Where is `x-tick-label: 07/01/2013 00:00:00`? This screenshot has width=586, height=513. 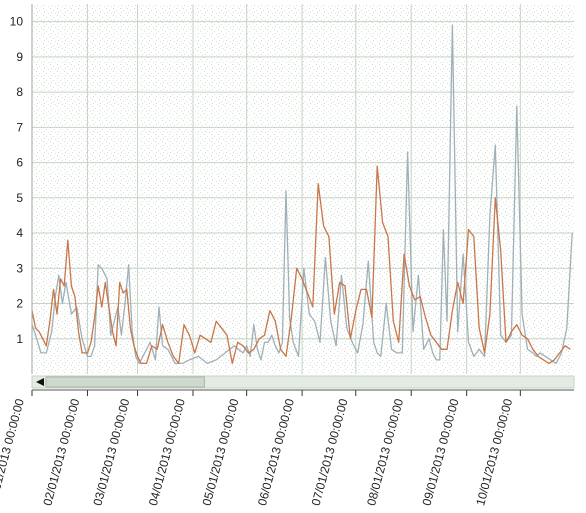
x-tick-label: 07/01/2013 00:00:00 is located at coordinates (330, 452).